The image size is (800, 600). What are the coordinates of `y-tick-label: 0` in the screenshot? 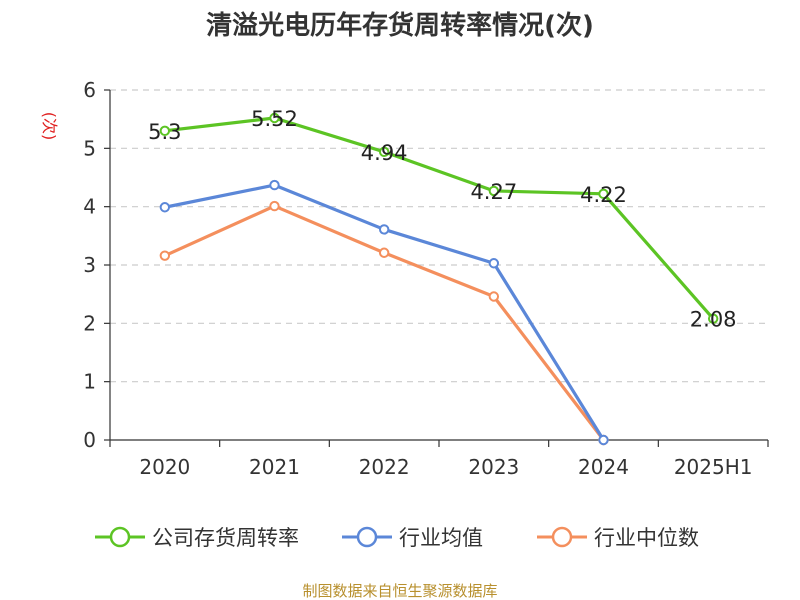 It's located at (89, 440).